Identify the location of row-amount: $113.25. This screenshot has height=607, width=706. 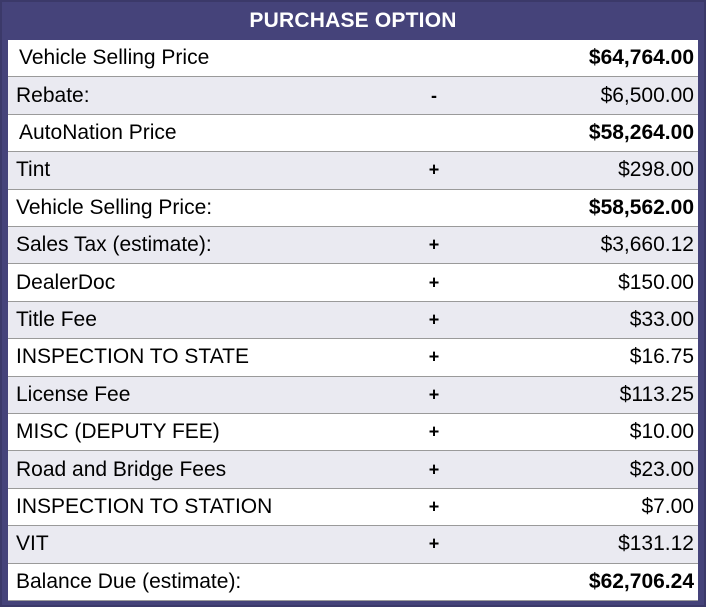
(656, 394).